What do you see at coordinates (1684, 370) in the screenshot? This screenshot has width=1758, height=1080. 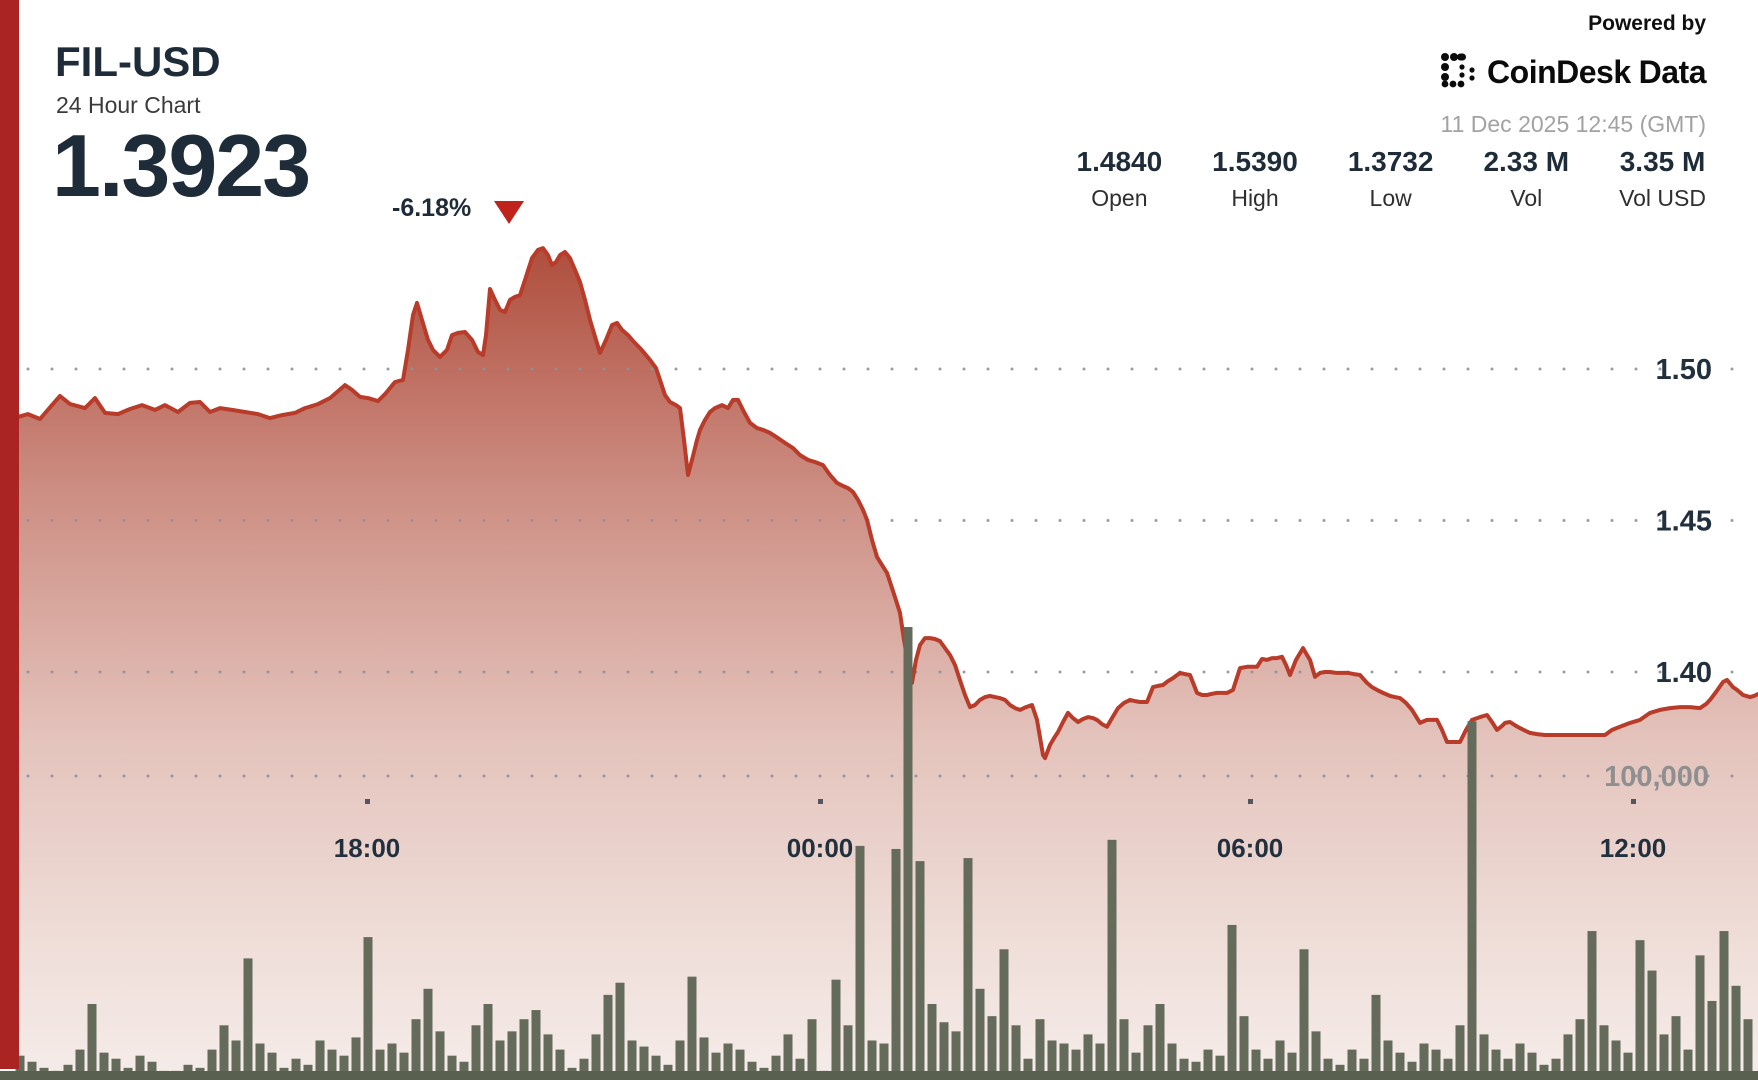 I see `price-axis-label: 1.50` at bounding box center [1684, 370].